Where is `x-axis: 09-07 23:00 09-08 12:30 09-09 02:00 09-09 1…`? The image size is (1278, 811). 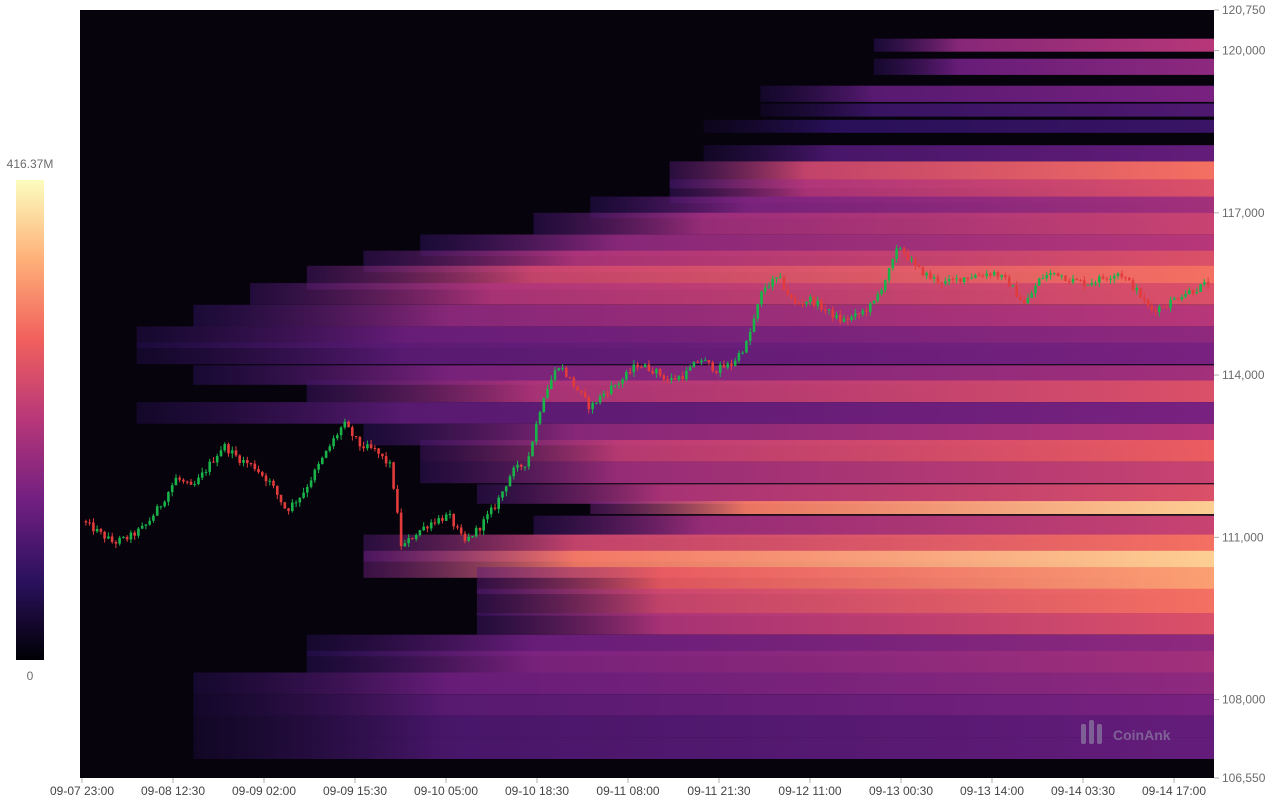 x-axis: 09-07 23:00 09-08 12:30 09-09 02:00 09-09 1… is located at coordinates (628, 788).